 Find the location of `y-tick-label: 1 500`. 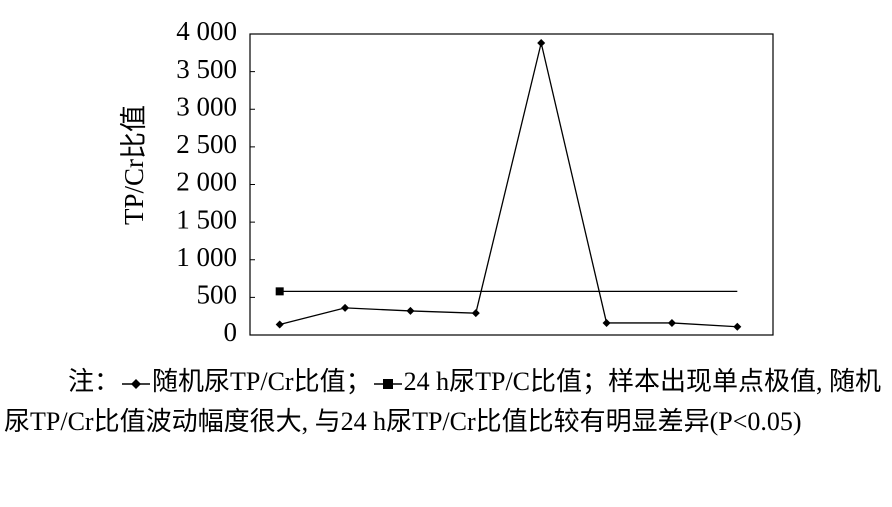

y-tick-label: 1 500 is located at coordinates (206, 219).